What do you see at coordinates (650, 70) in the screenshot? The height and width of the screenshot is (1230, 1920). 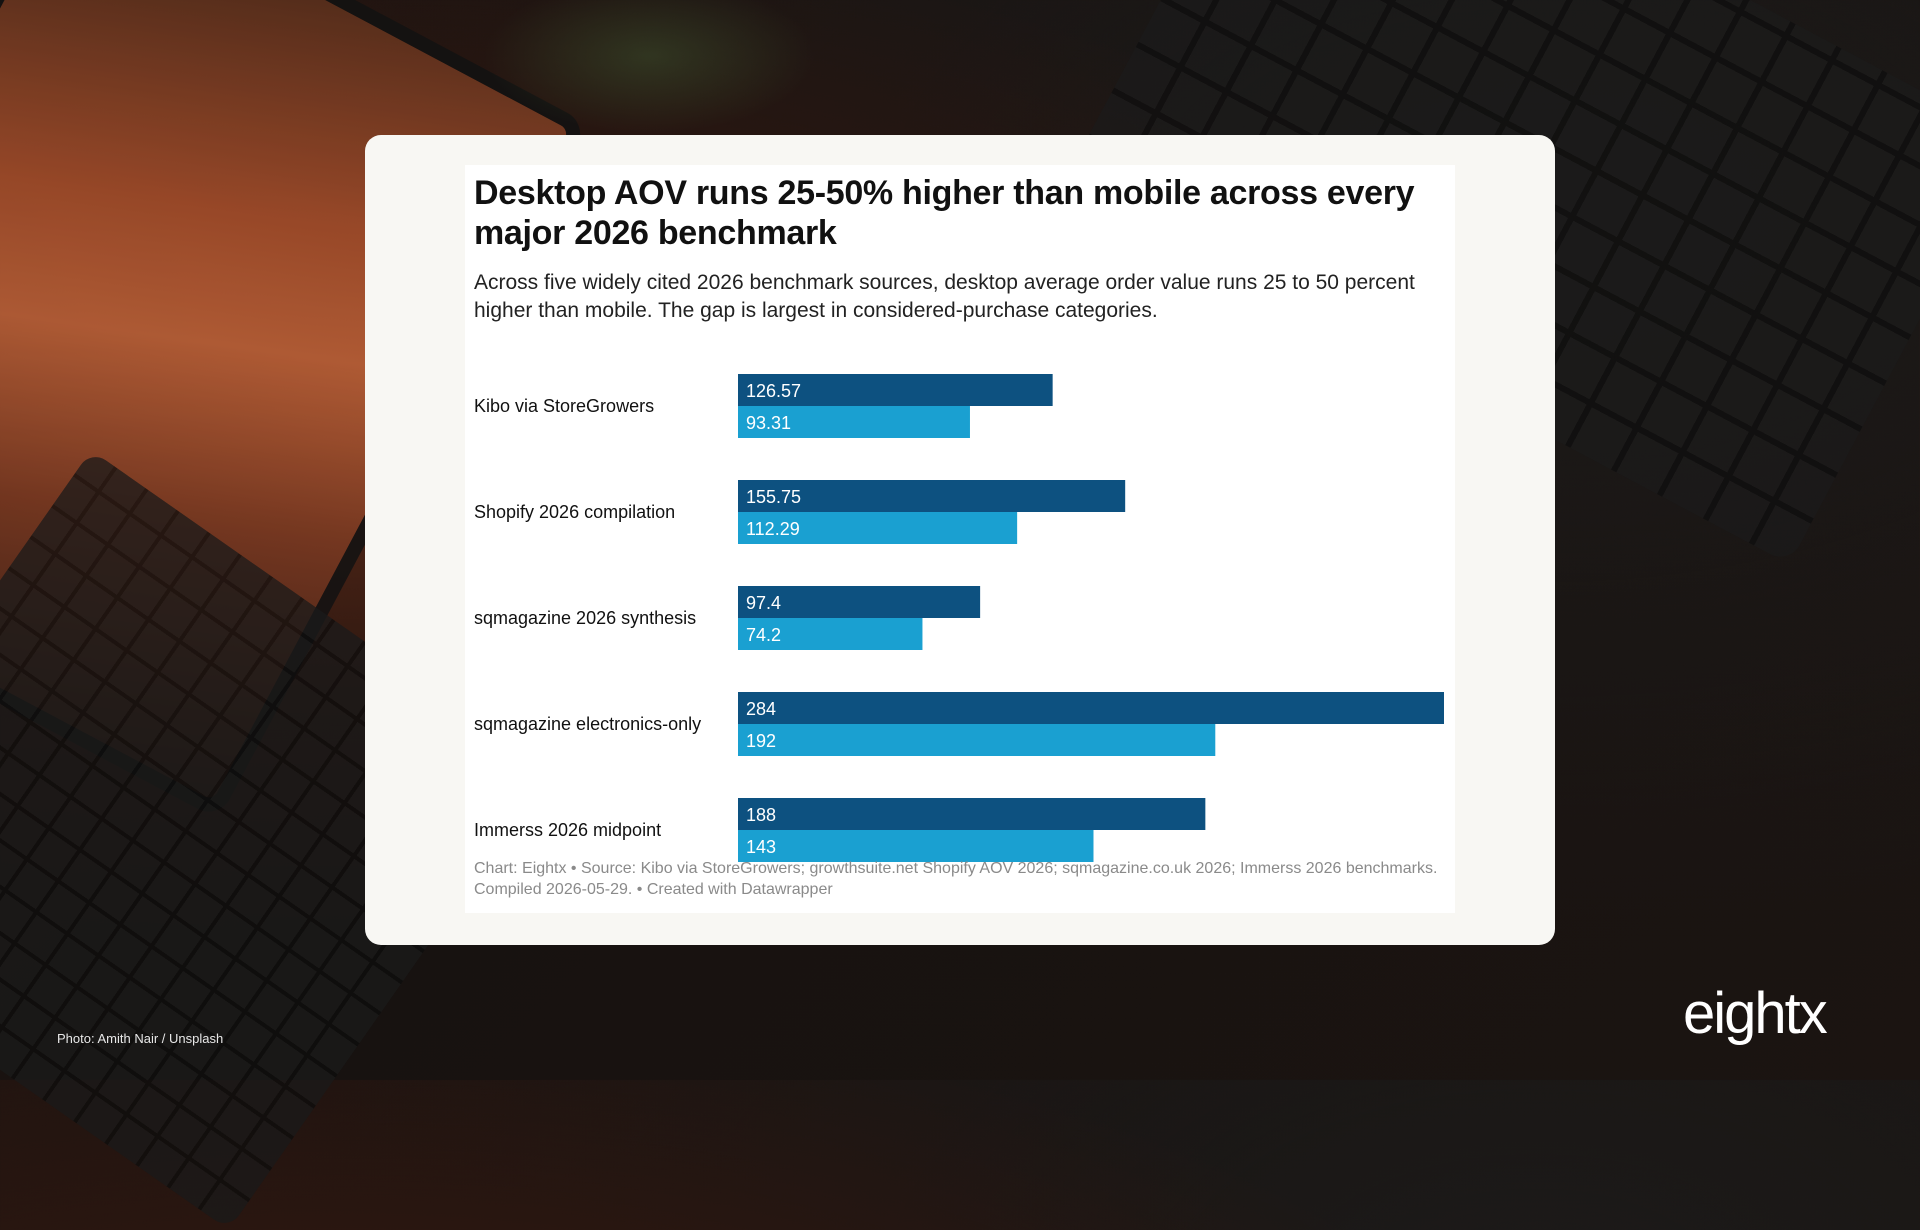 I see `background-plant` at bounding box center [650, 70].